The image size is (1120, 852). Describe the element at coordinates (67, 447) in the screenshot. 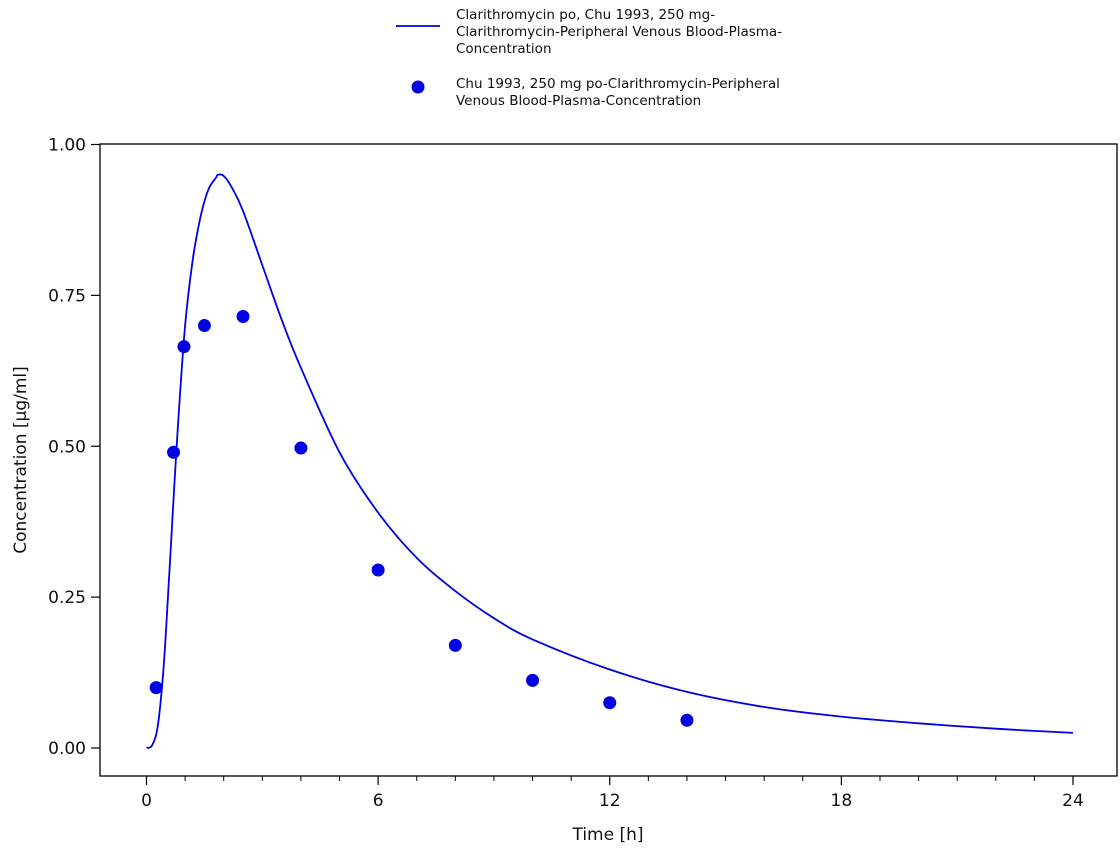

I see `y-tick-label: 0.50` at that location.